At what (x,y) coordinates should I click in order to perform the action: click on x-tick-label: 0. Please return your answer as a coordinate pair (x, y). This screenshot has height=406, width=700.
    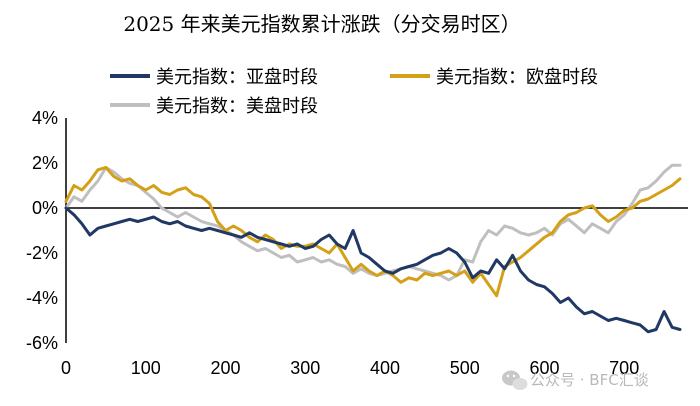
    Looking at the image, I should click on (66, 368).